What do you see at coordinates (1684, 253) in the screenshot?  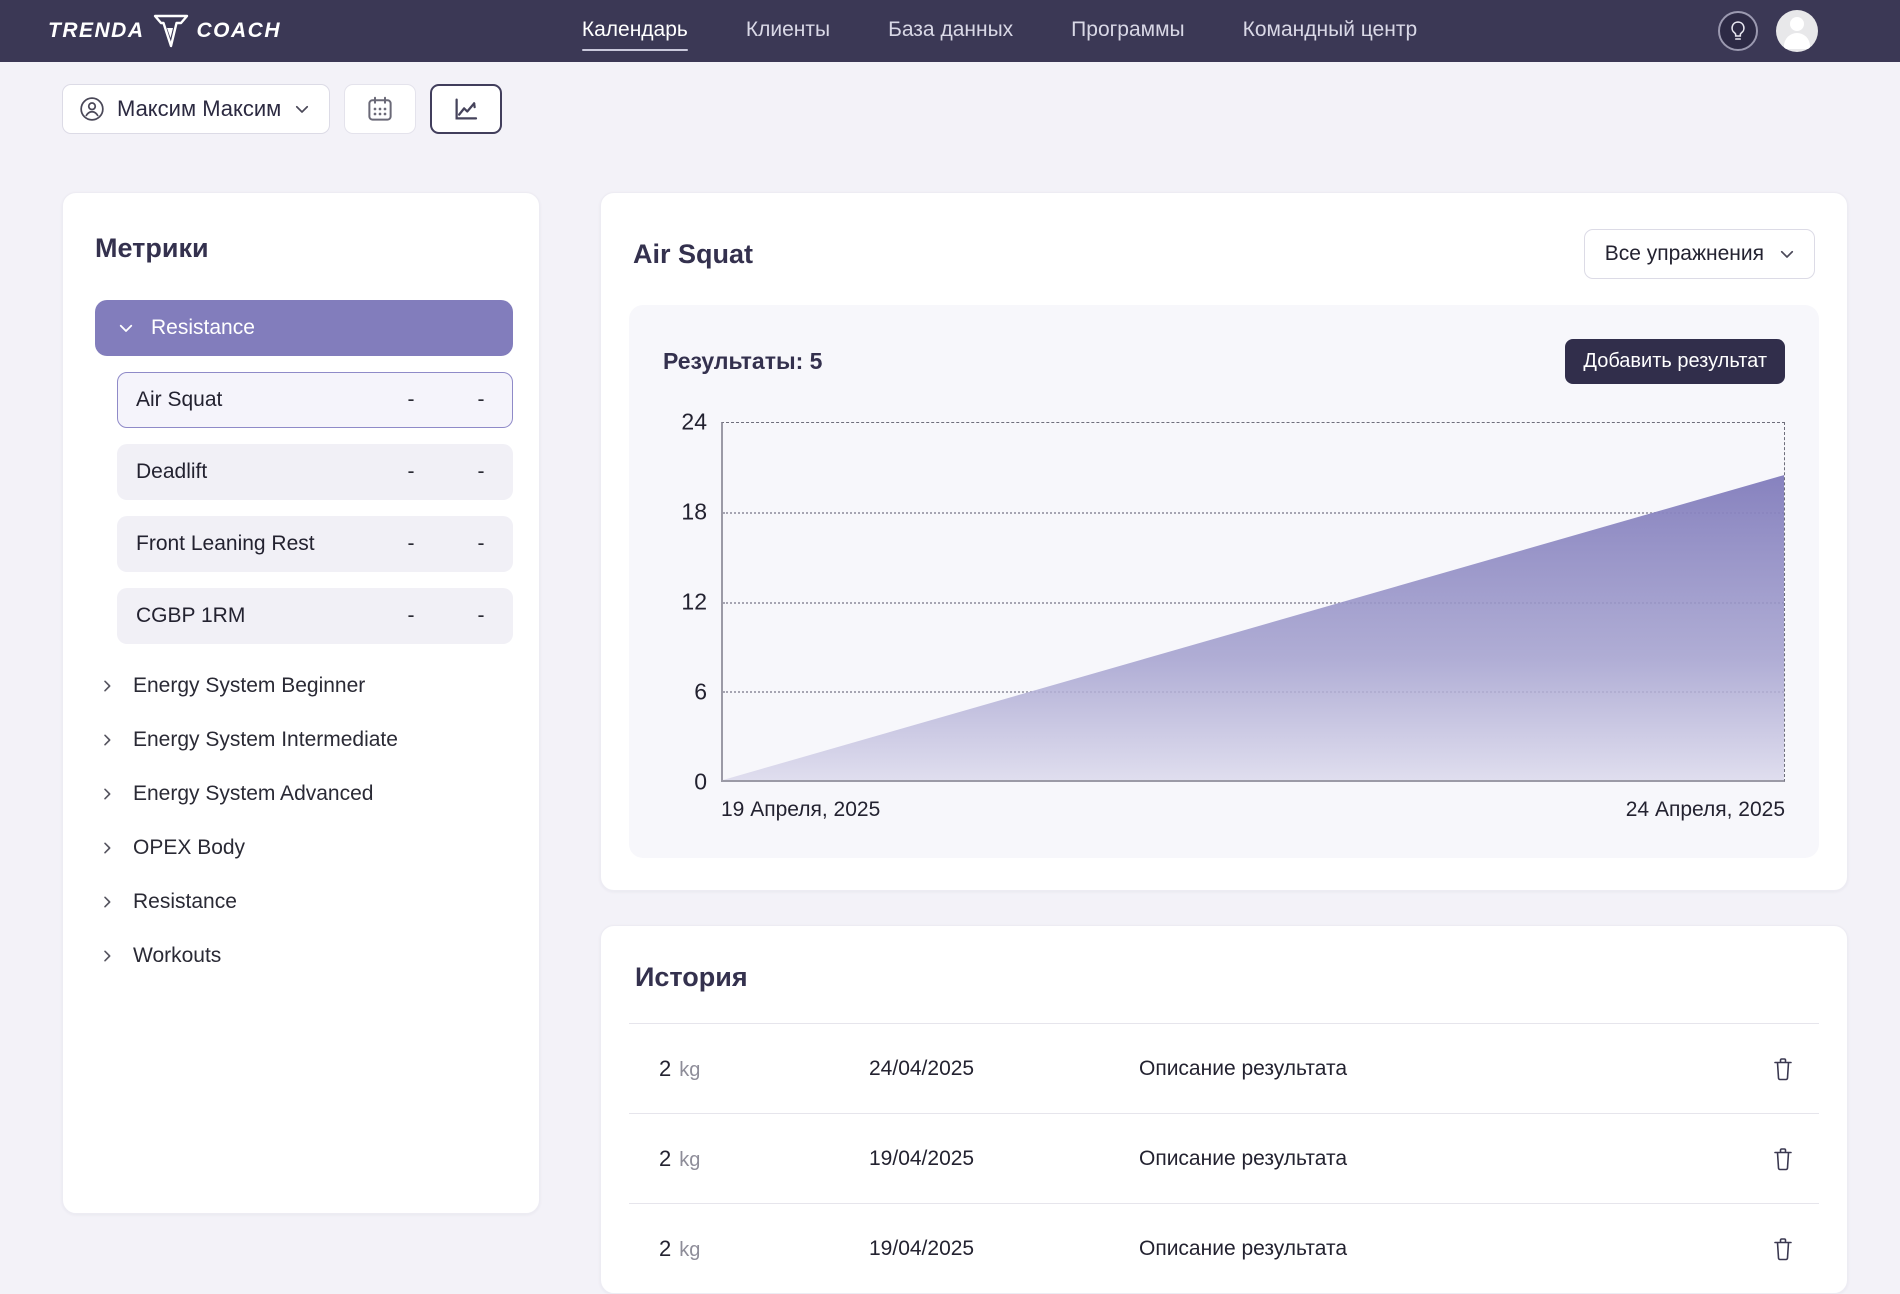 I see `filter-label: Все упражнения` at bounding box center [1684, 253].